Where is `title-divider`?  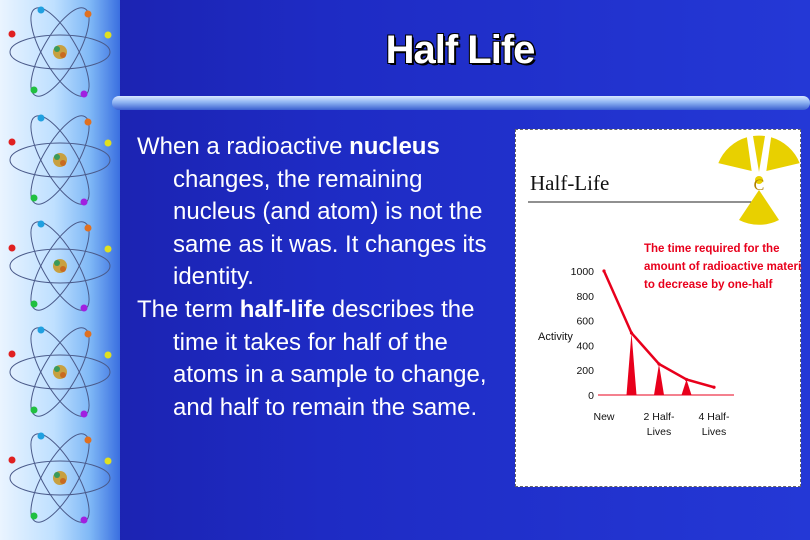
title-divider is located at coordinates (461, 103).